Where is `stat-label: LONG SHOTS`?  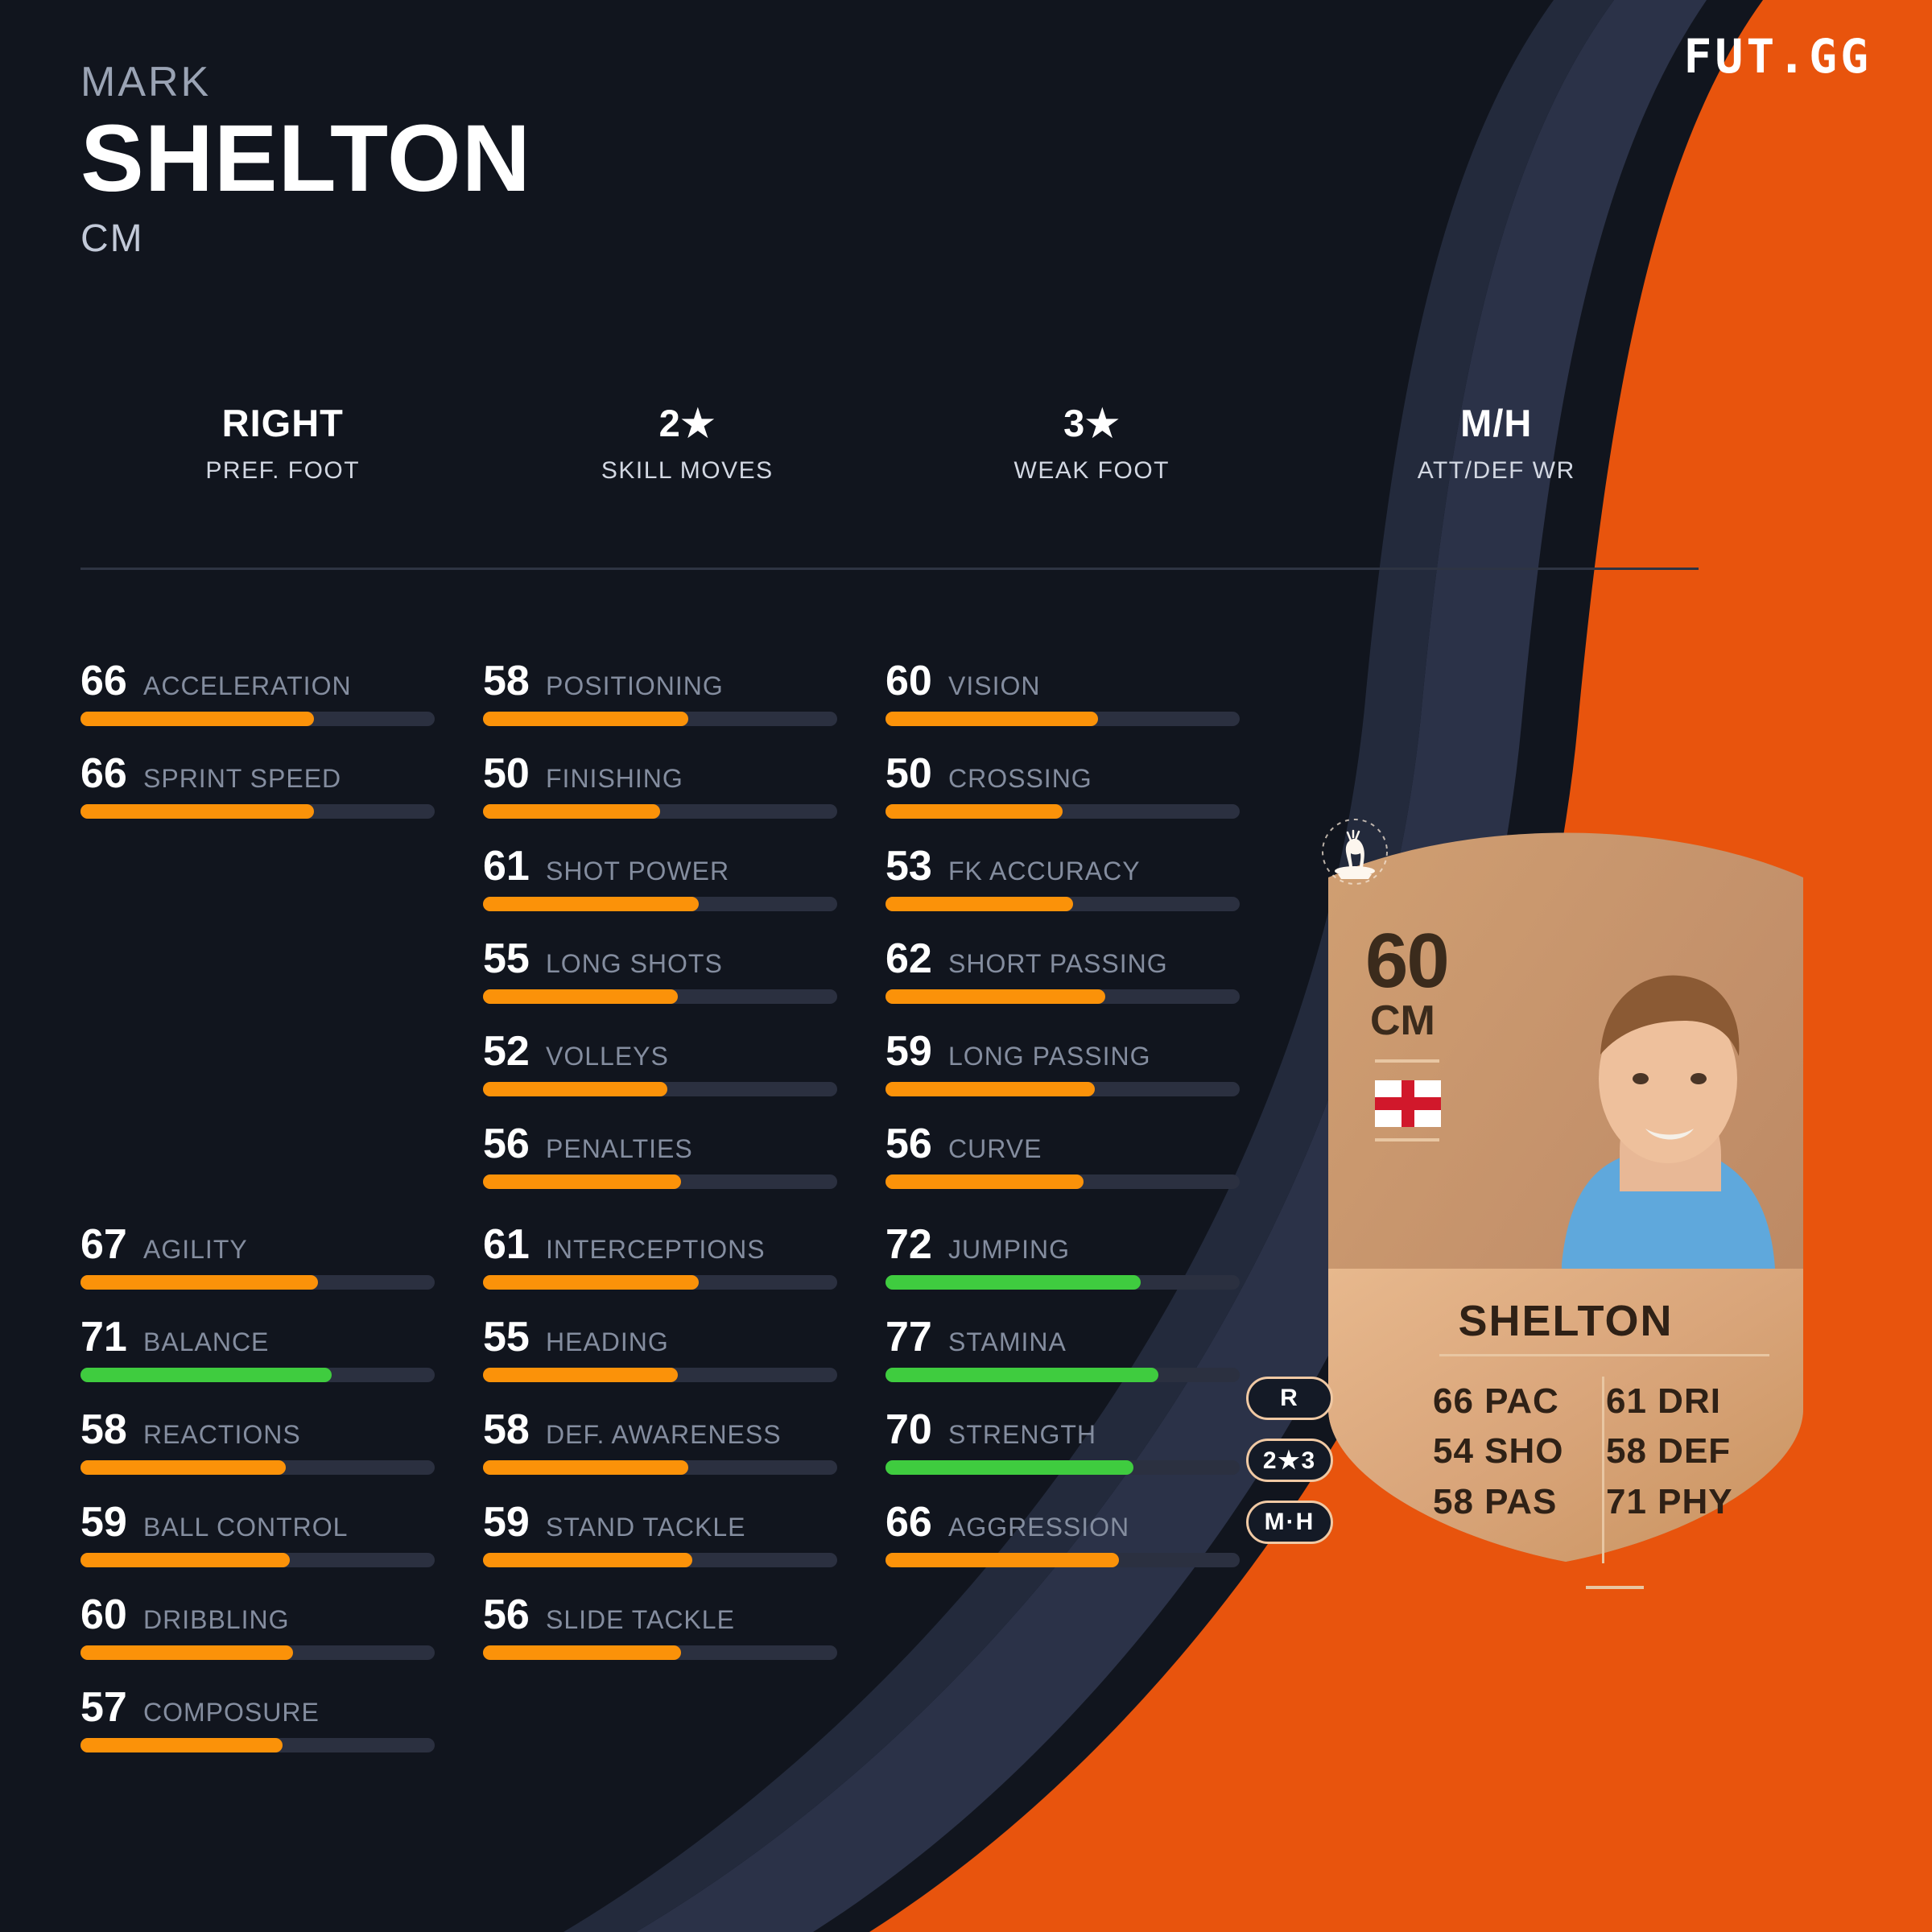
stat-label: LONG SHOTS is located at coordinates (634, 964).